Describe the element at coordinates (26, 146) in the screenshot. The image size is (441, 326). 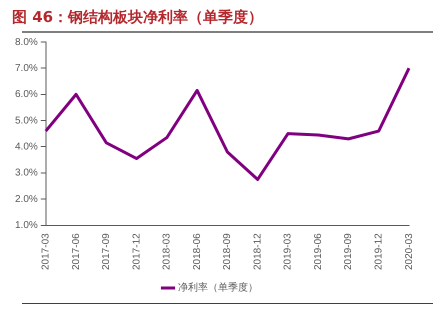
I see `y-tick-label: 4.0%` at that location.